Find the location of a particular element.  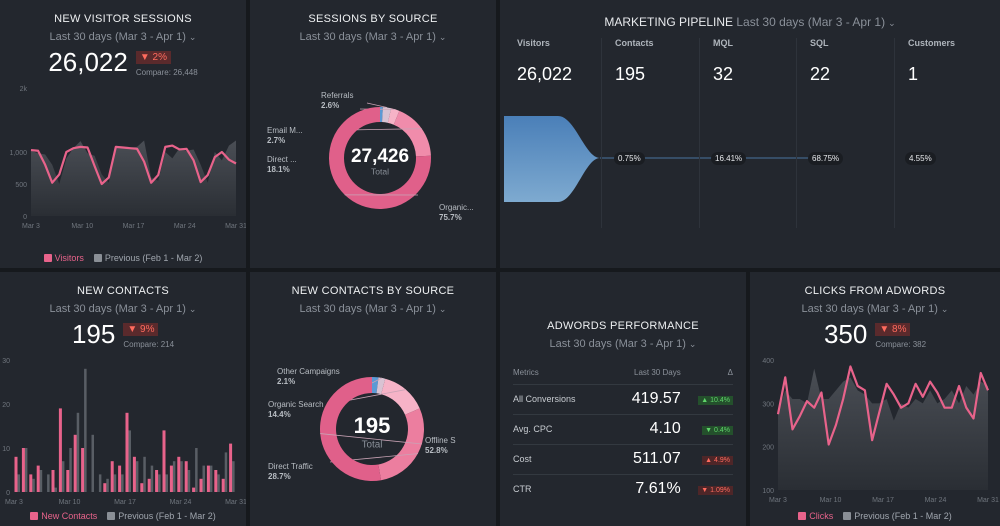

x-tick-label: Mar 24 is located at coordinates (936, 500).